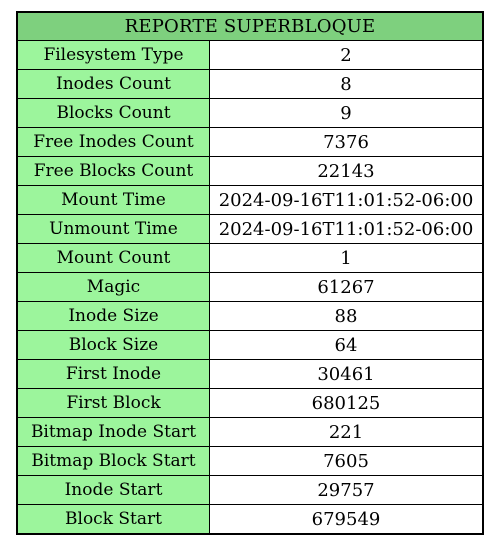  Describe the element at coordinates (346, 113) in the screenshot. I see `row-value: 9` at that location.